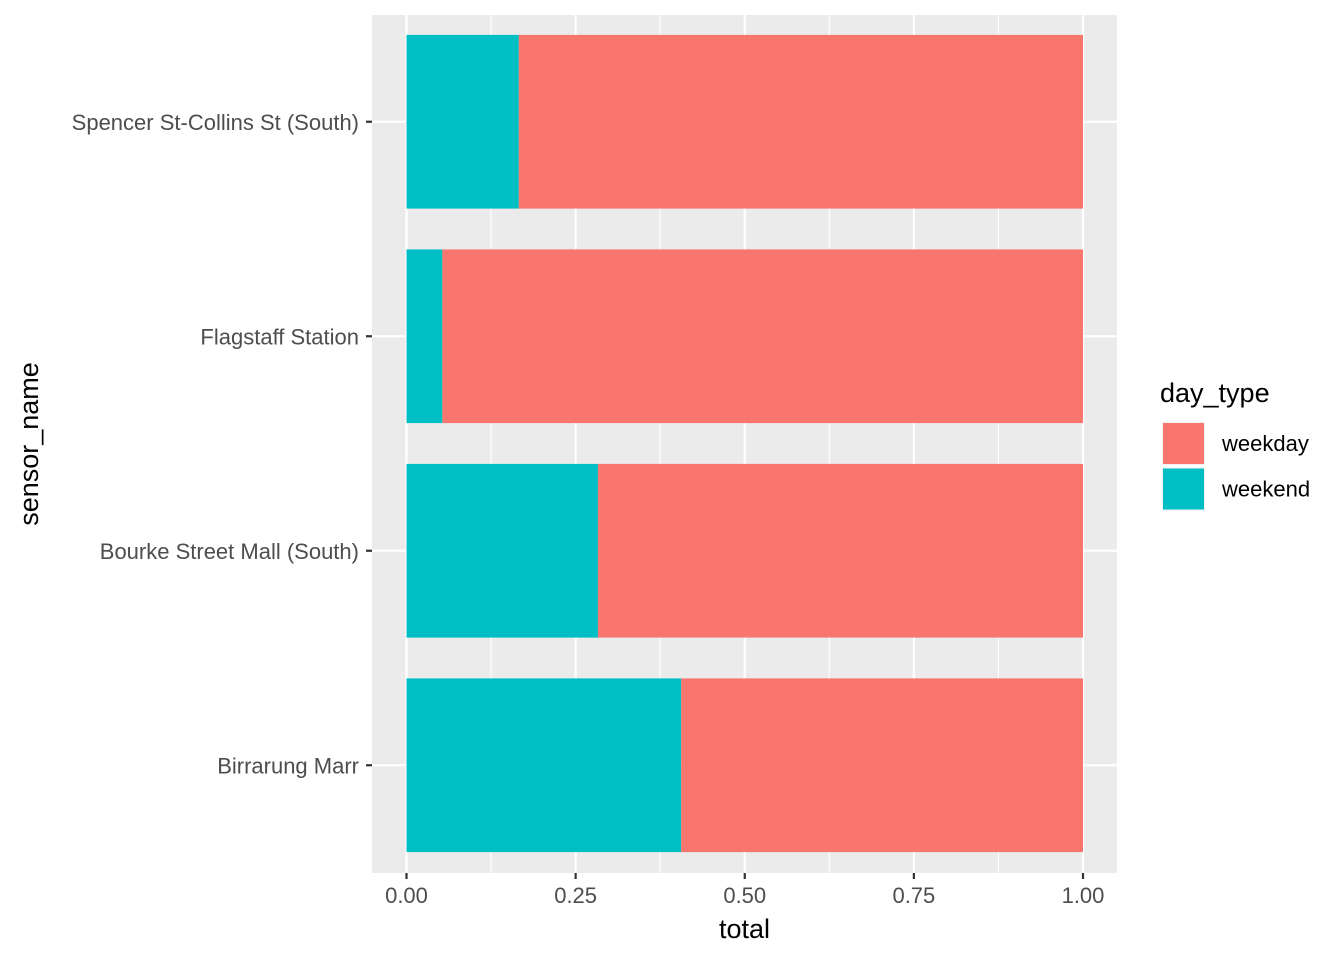 Image resolution: width=1344 pixels, height=960 pixels. I want to click on legend-swatch-weekday, so click(1183, 443).